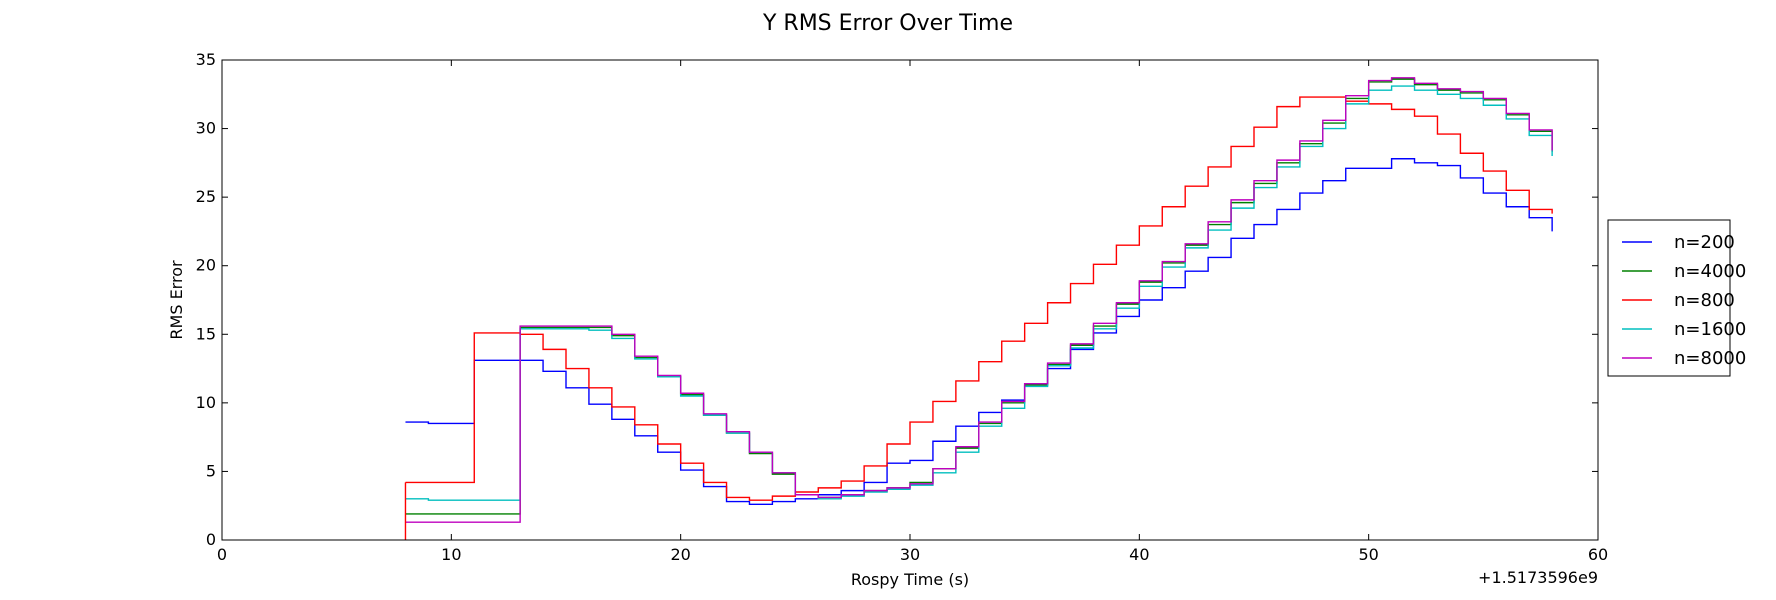 The width and height of the screenshot is (1776, 600). What do you see at coordinates (206, 333) in the screenshot?
I see `y-tick-label: 15` at bounding box center [206, 333].